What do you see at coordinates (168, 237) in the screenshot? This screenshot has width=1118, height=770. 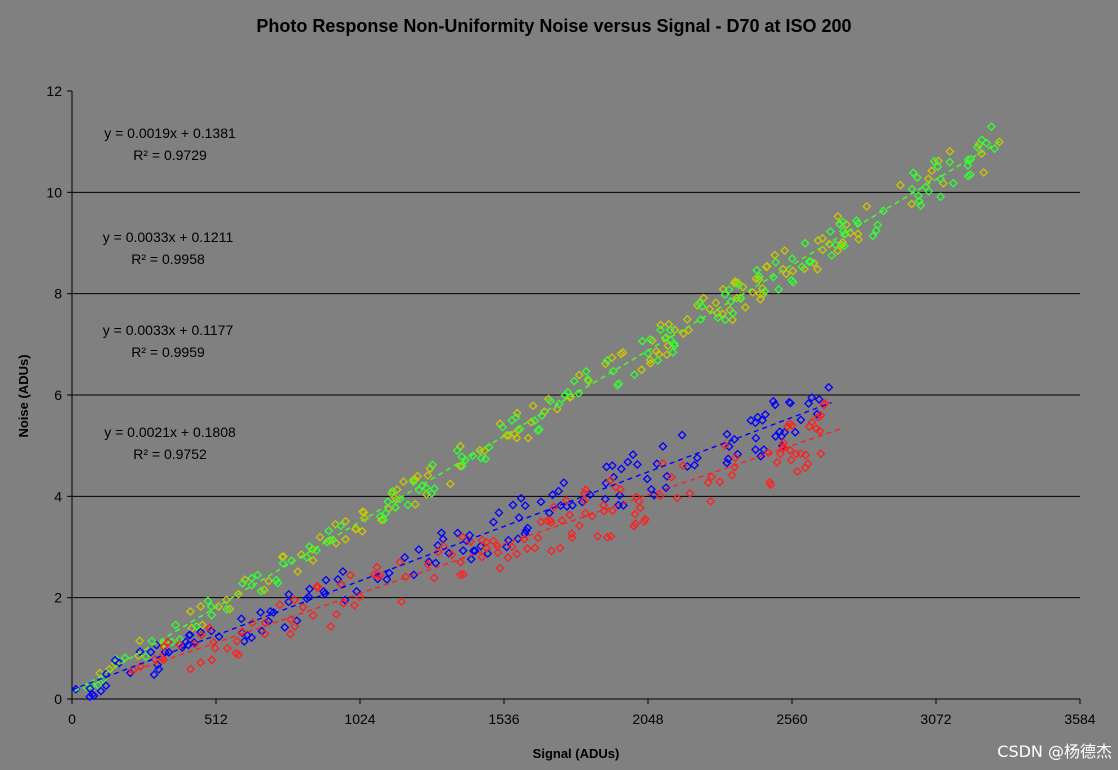 I see `equation-label: y = 0.0033x + 0.1211` at bounding box center [168, 237].